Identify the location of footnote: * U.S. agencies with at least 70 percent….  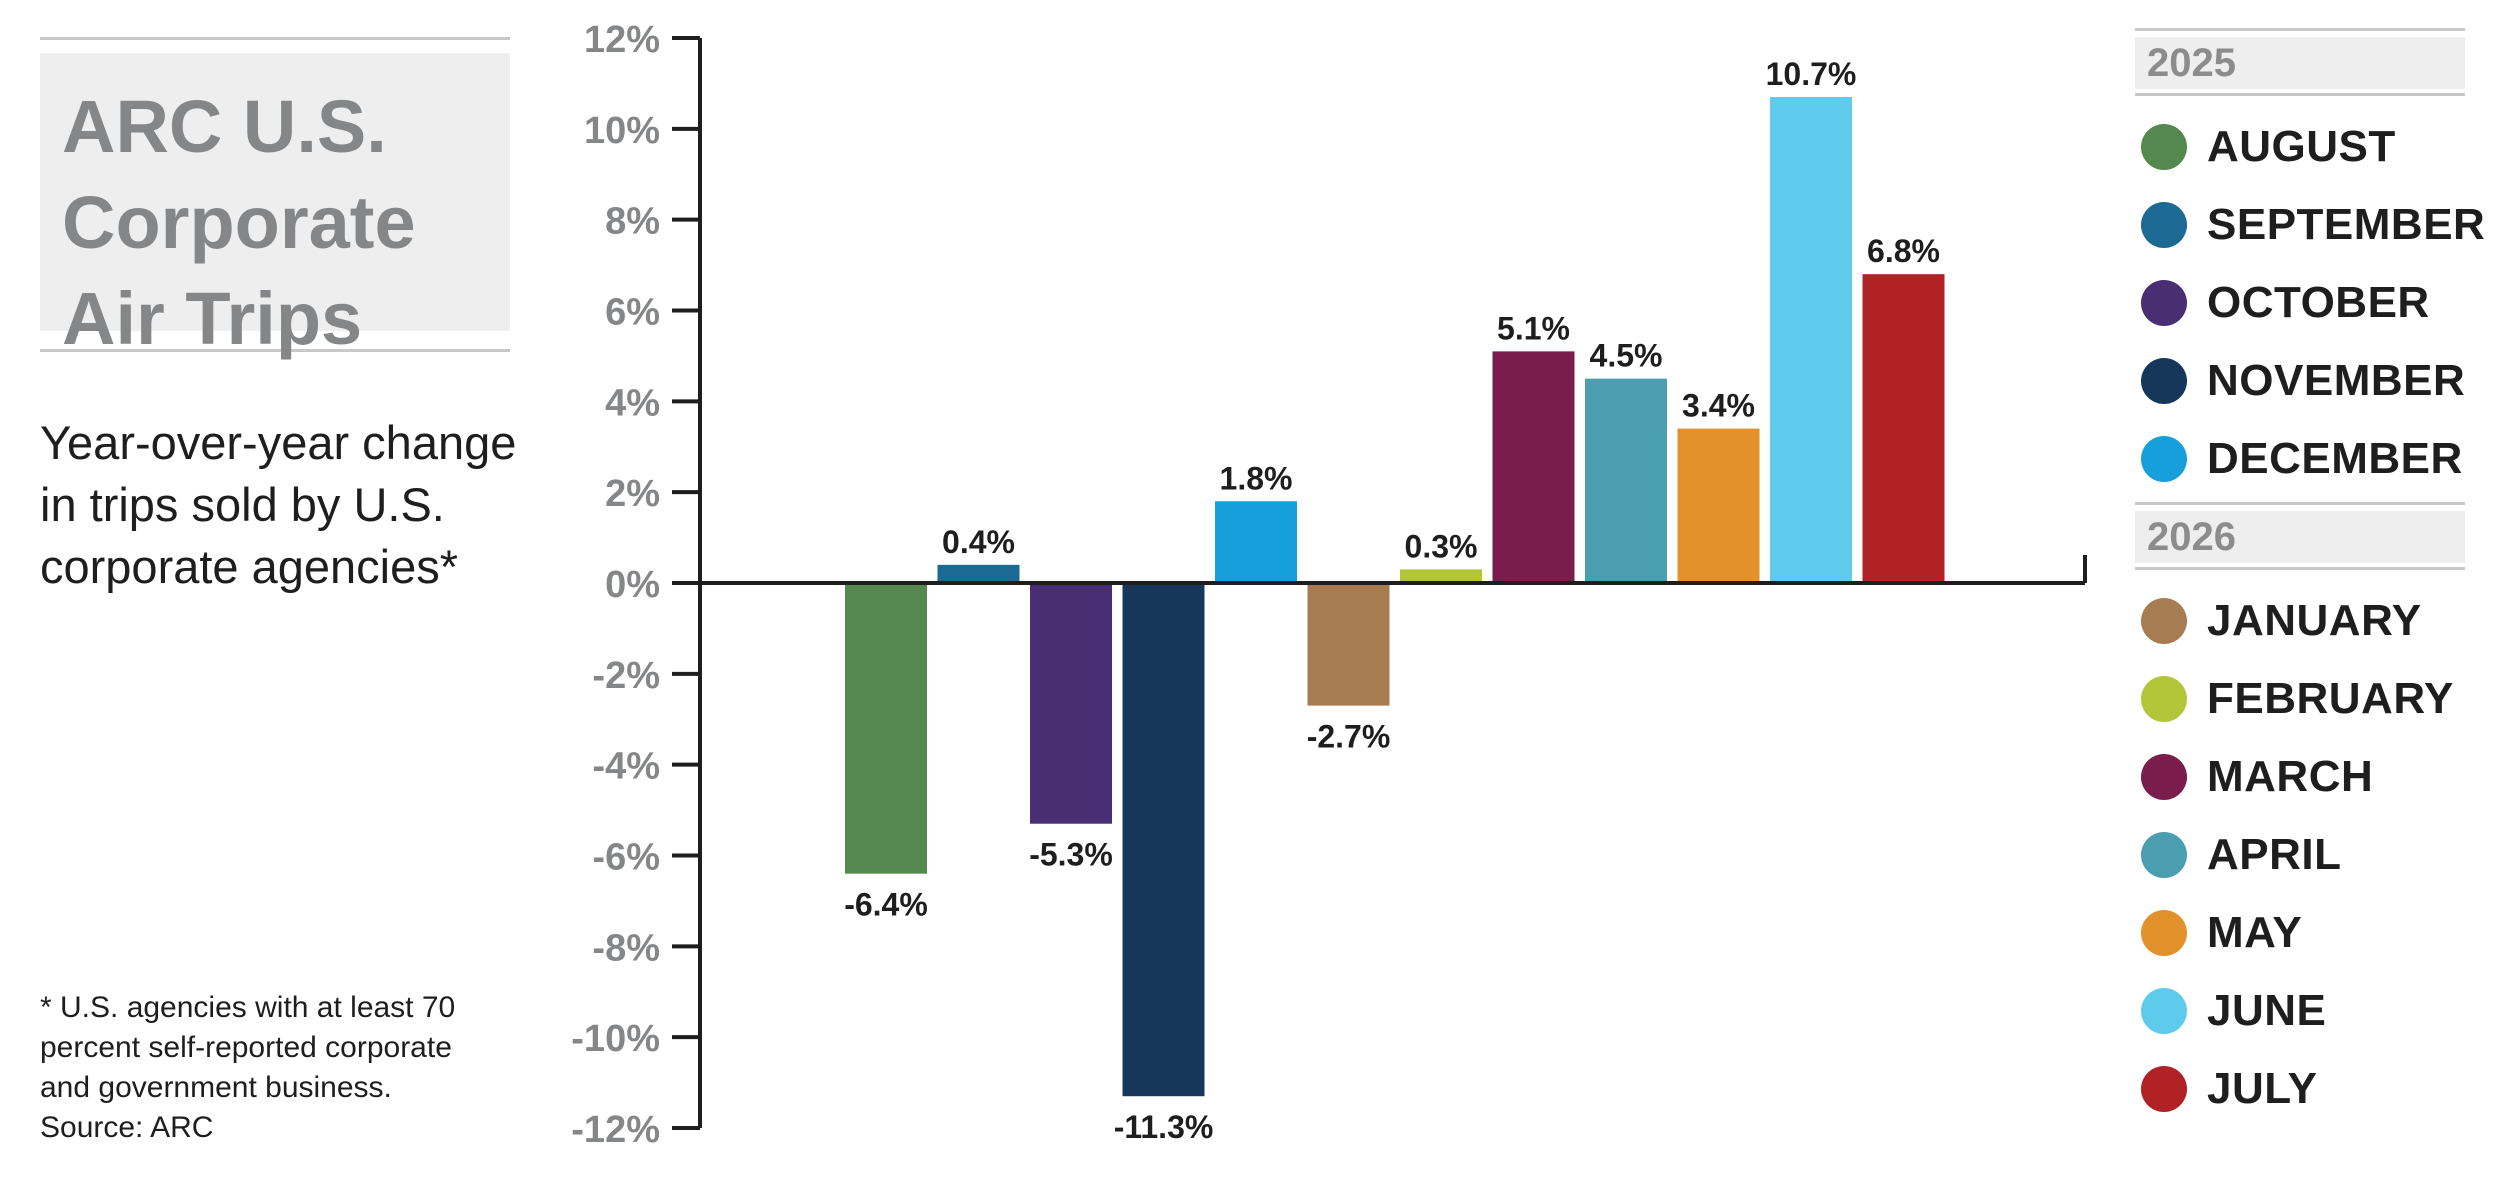
(248, 1067).